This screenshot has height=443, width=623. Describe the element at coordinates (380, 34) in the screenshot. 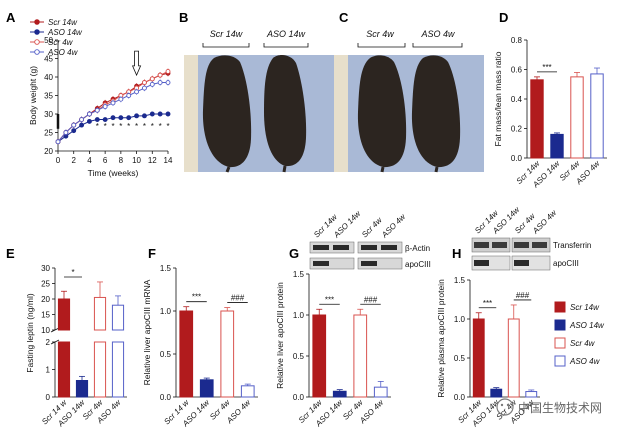

I see `photo-c-left-label: Scr 4w` at that location.